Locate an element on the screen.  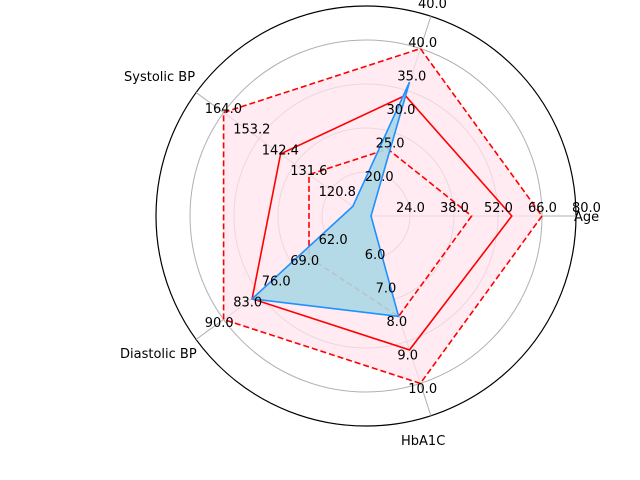
tick-label: 76.0 is located at coordinates (276, 282).